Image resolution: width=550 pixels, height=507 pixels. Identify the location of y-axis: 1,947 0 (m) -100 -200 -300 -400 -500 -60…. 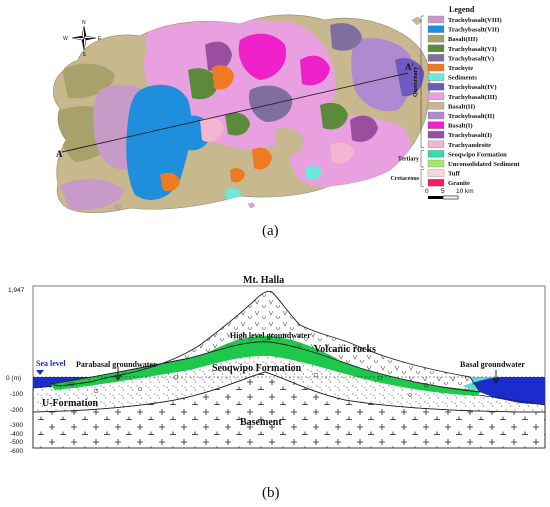
(15, 371).